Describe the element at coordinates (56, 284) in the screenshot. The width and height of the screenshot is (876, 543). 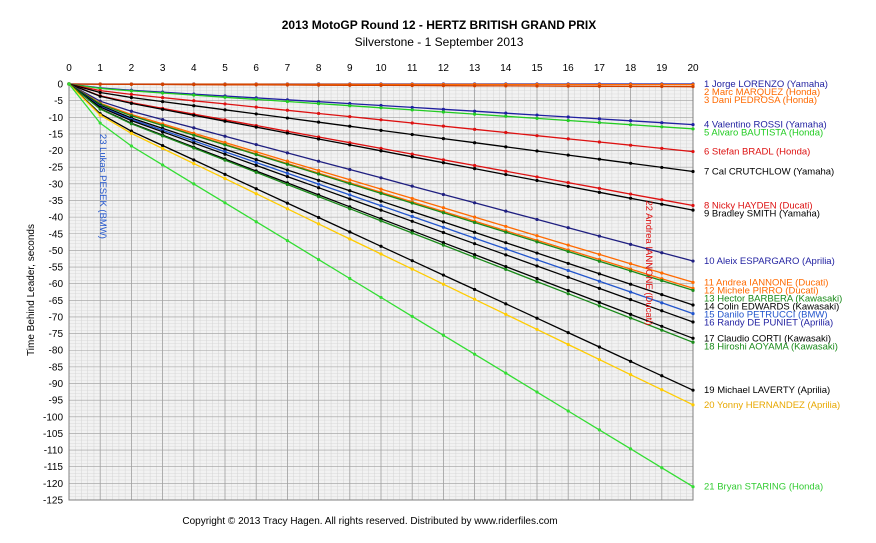
I see `y-tick-label: -60` at that location.